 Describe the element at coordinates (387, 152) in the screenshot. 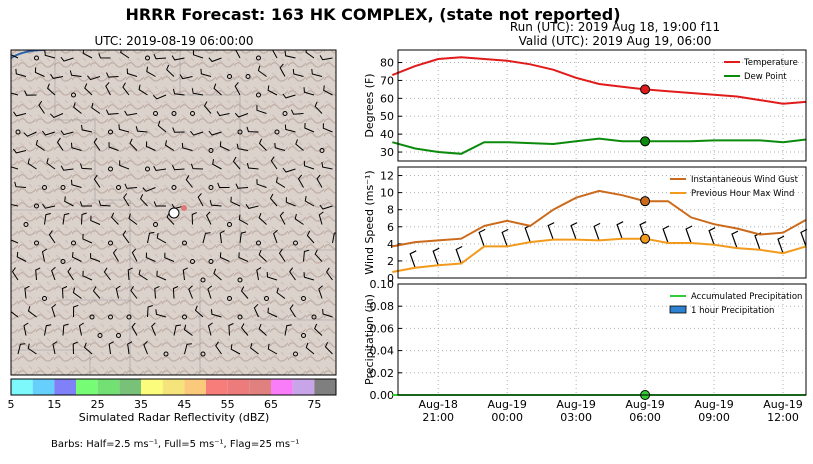

I see `y-tick-label: 30` at that location.